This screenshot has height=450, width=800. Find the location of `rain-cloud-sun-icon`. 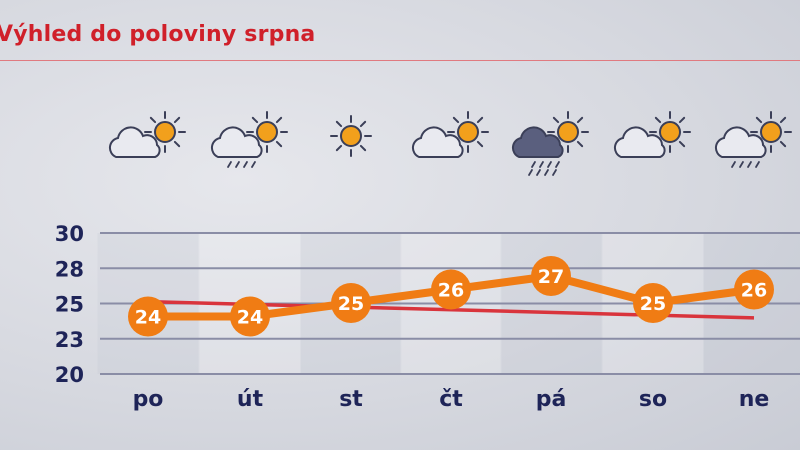

rain-cloud-sun-icon is located at coordinates (550, 143).